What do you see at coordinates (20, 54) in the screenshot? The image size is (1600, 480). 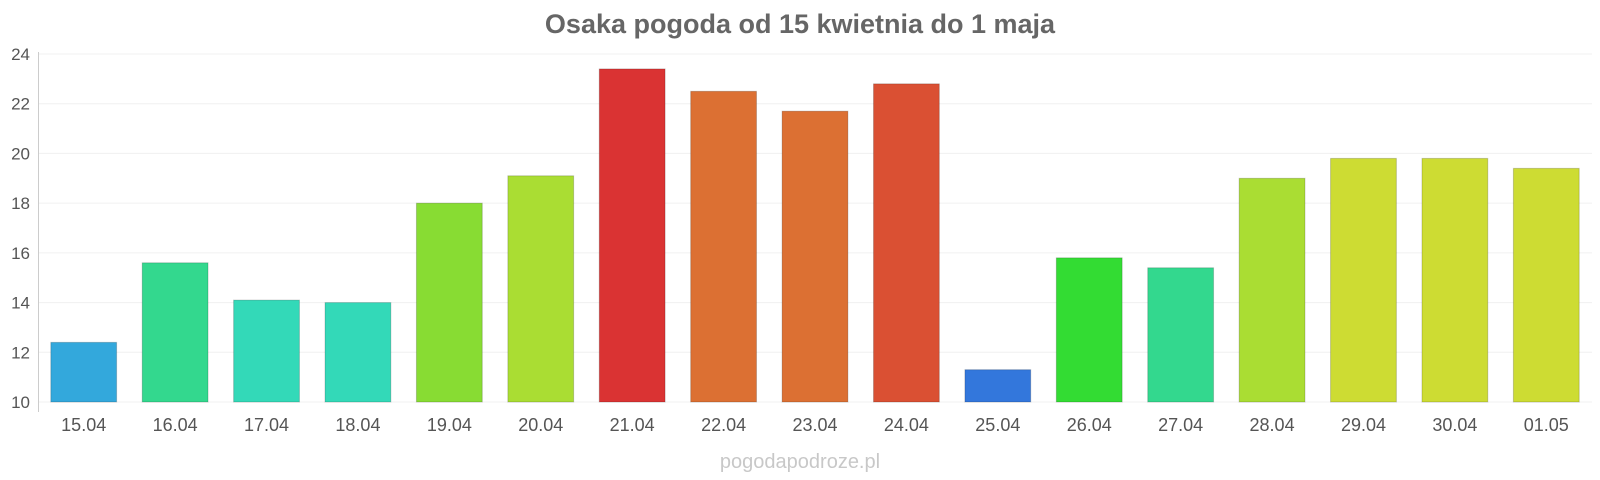 I see `y-tick-label: 24` at bounding box center [20, 54].